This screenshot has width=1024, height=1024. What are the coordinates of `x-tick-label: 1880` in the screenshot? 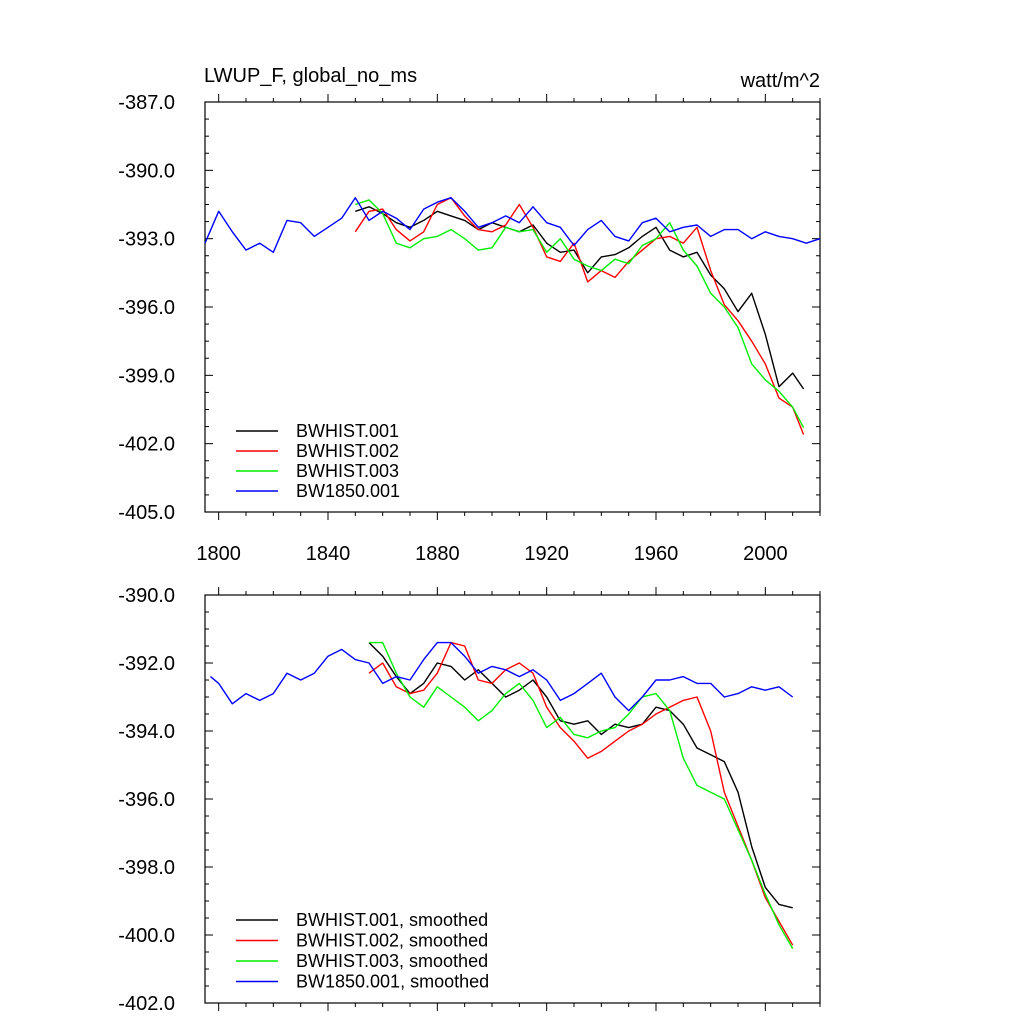 It's located at (437, 554).